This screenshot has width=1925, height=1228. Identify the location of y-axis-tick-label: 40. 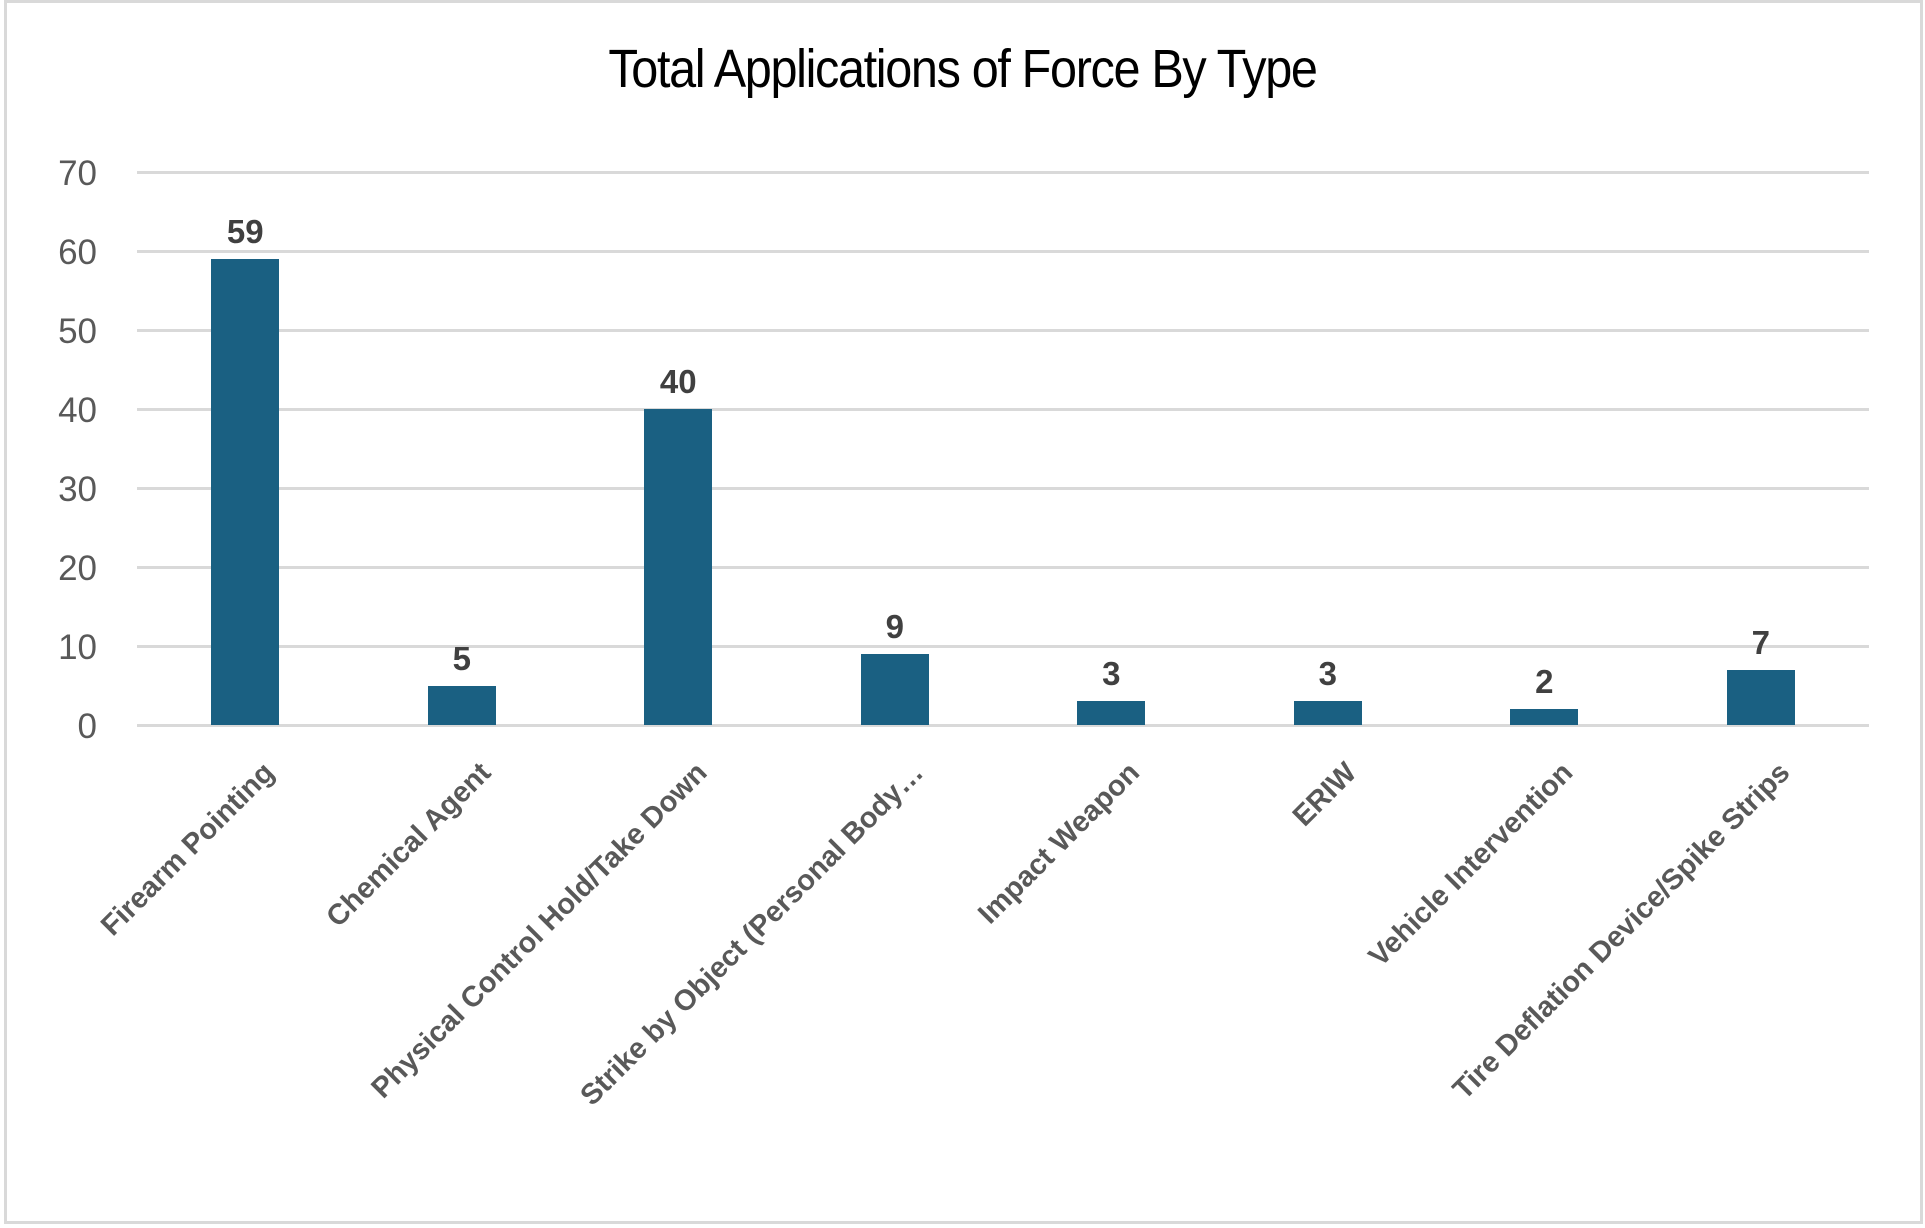
(77, 410).